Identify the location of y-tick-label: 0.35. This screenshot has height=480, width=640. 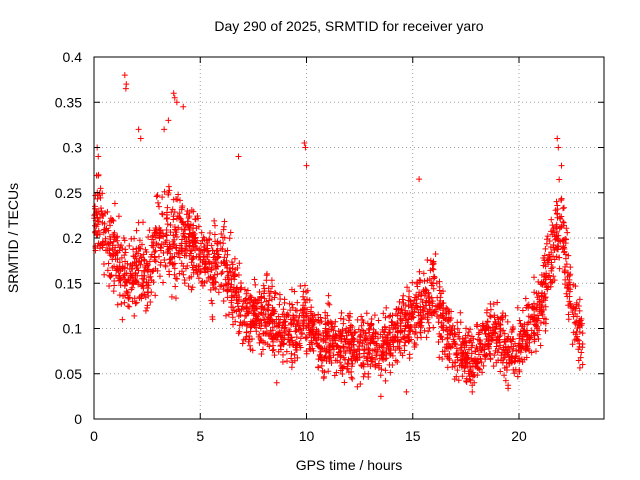
(68, 102).